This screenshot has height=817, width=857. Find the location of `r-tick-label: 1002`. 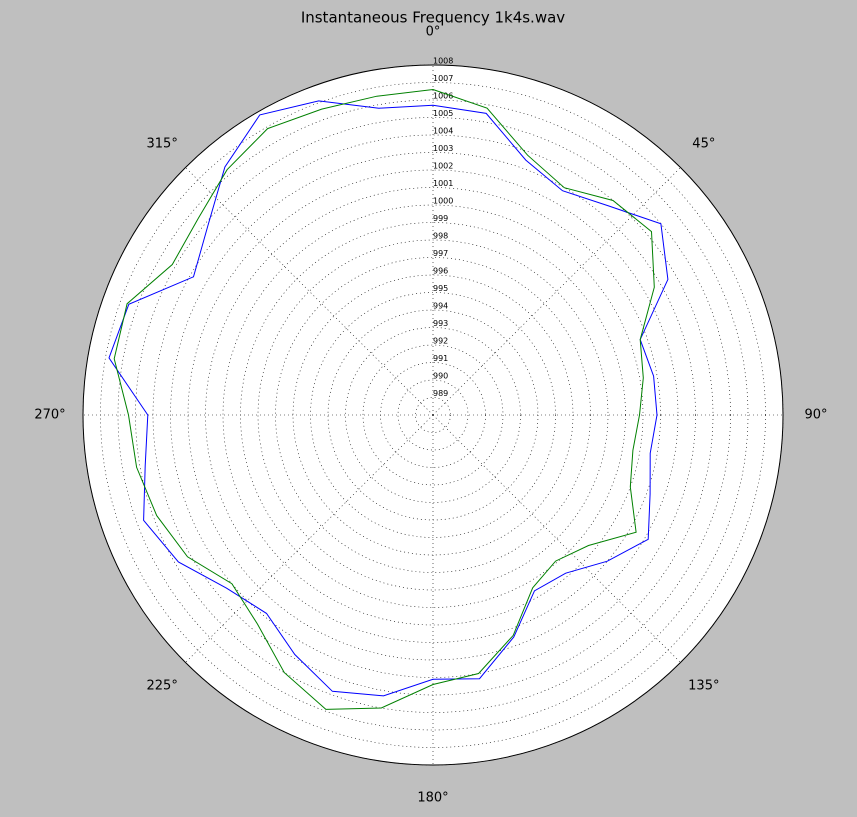

r-tick-label: 1002 is located at coordinates (443, 166).